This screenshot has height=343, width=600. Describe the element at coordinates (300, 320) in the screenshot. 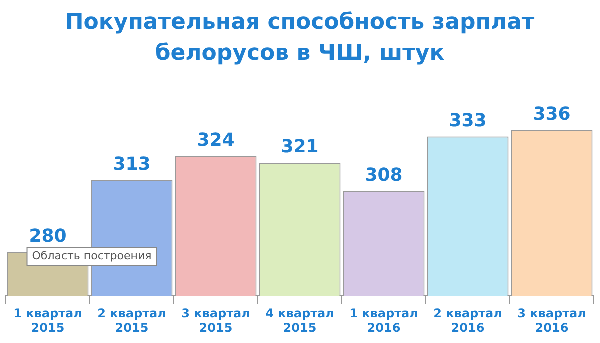

I see `x-tick-label: 4 квартал 2015` at that location.